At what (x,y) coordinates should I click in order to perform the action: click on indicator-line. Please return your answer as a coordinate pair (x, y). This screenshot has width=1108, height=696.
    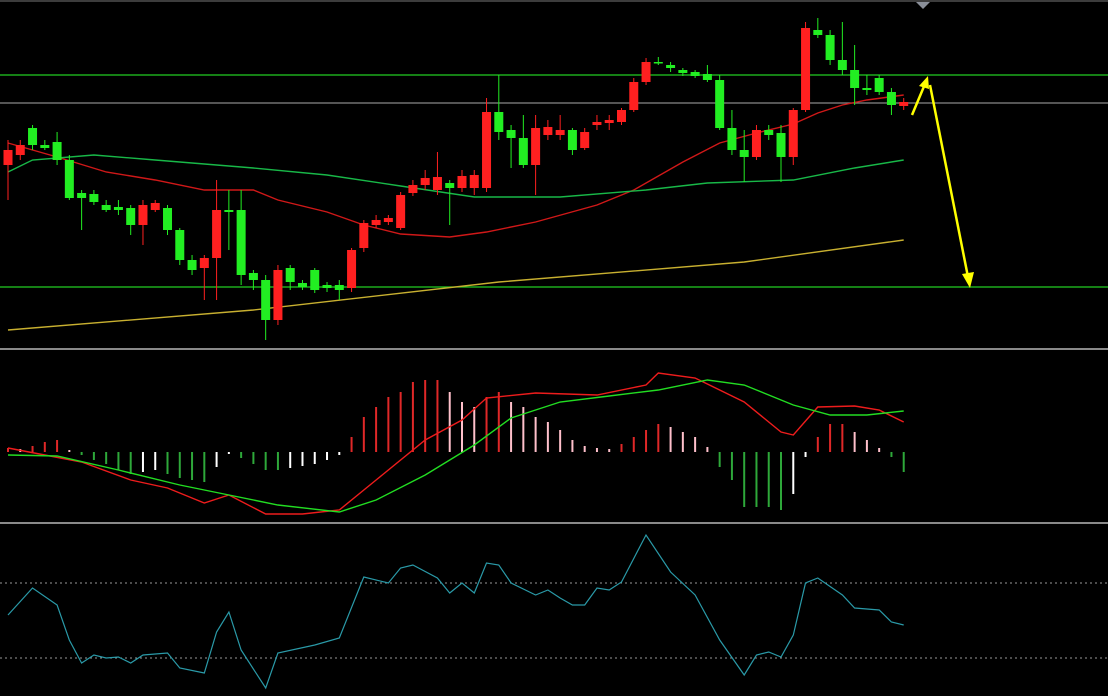
    Looking at the image, I should click on (455, 285).